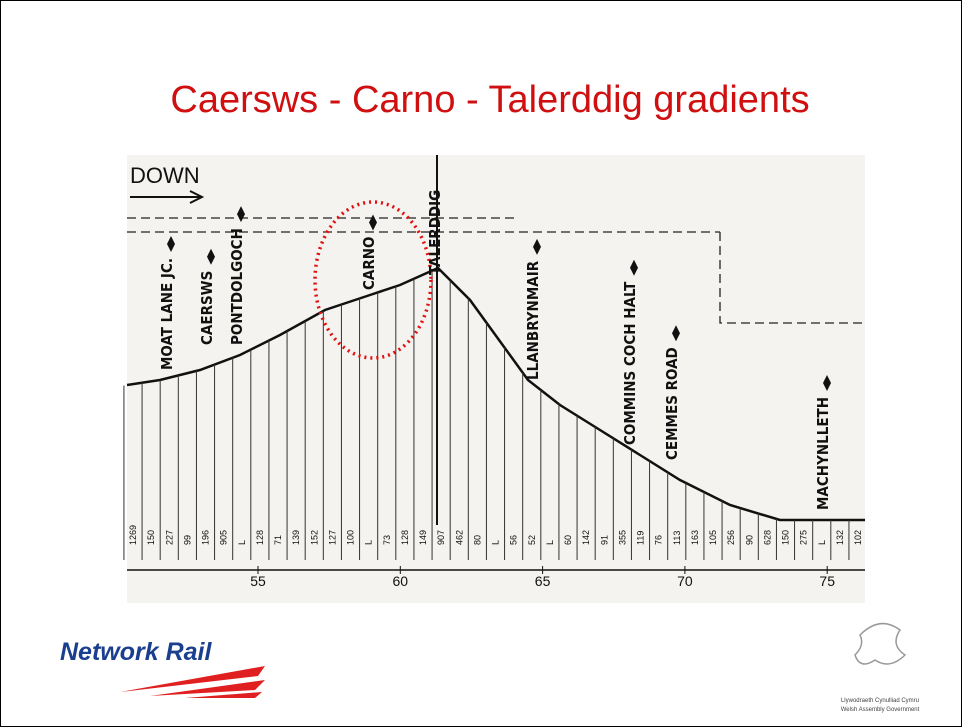 Image resolution: width=962 pixels, height=727 pixels. What do you see at coordinates (749, 540) in the screenshot?
I see `gradient-label: 90` at bounding box center [749, 540].